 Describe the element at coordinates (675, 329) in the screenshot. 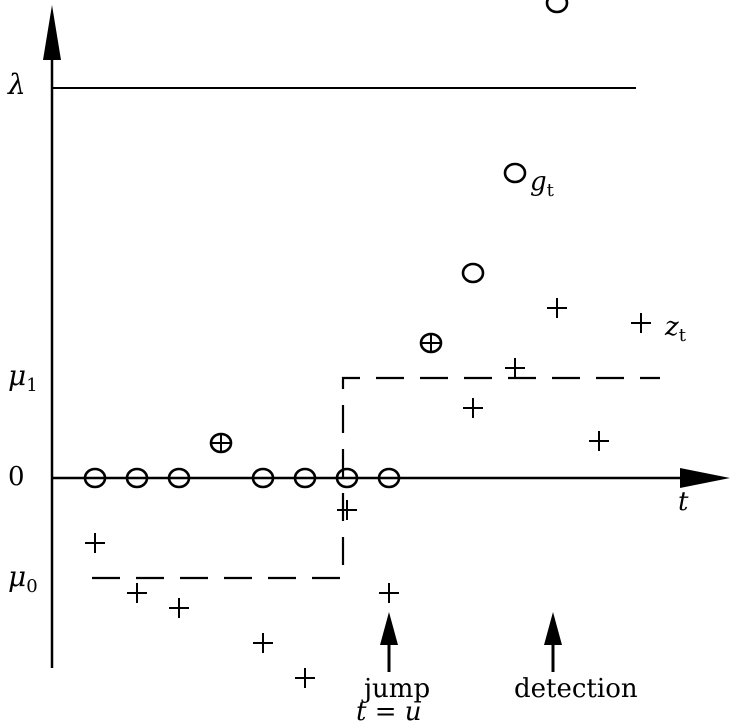

I see `z-series-label: zt` at that location.